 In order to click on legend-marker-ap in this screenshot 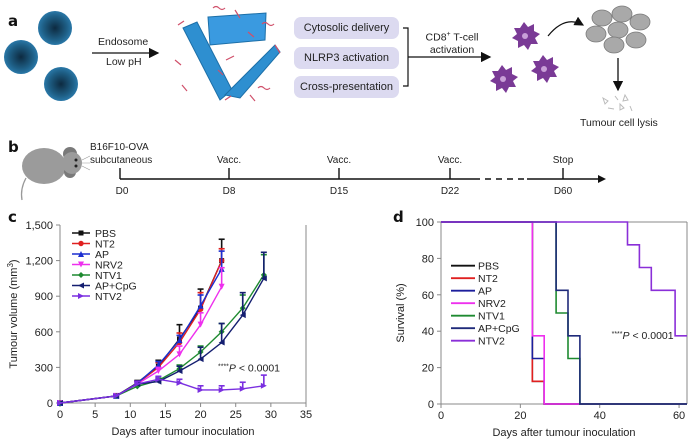, I will do `click(81, 254)`.